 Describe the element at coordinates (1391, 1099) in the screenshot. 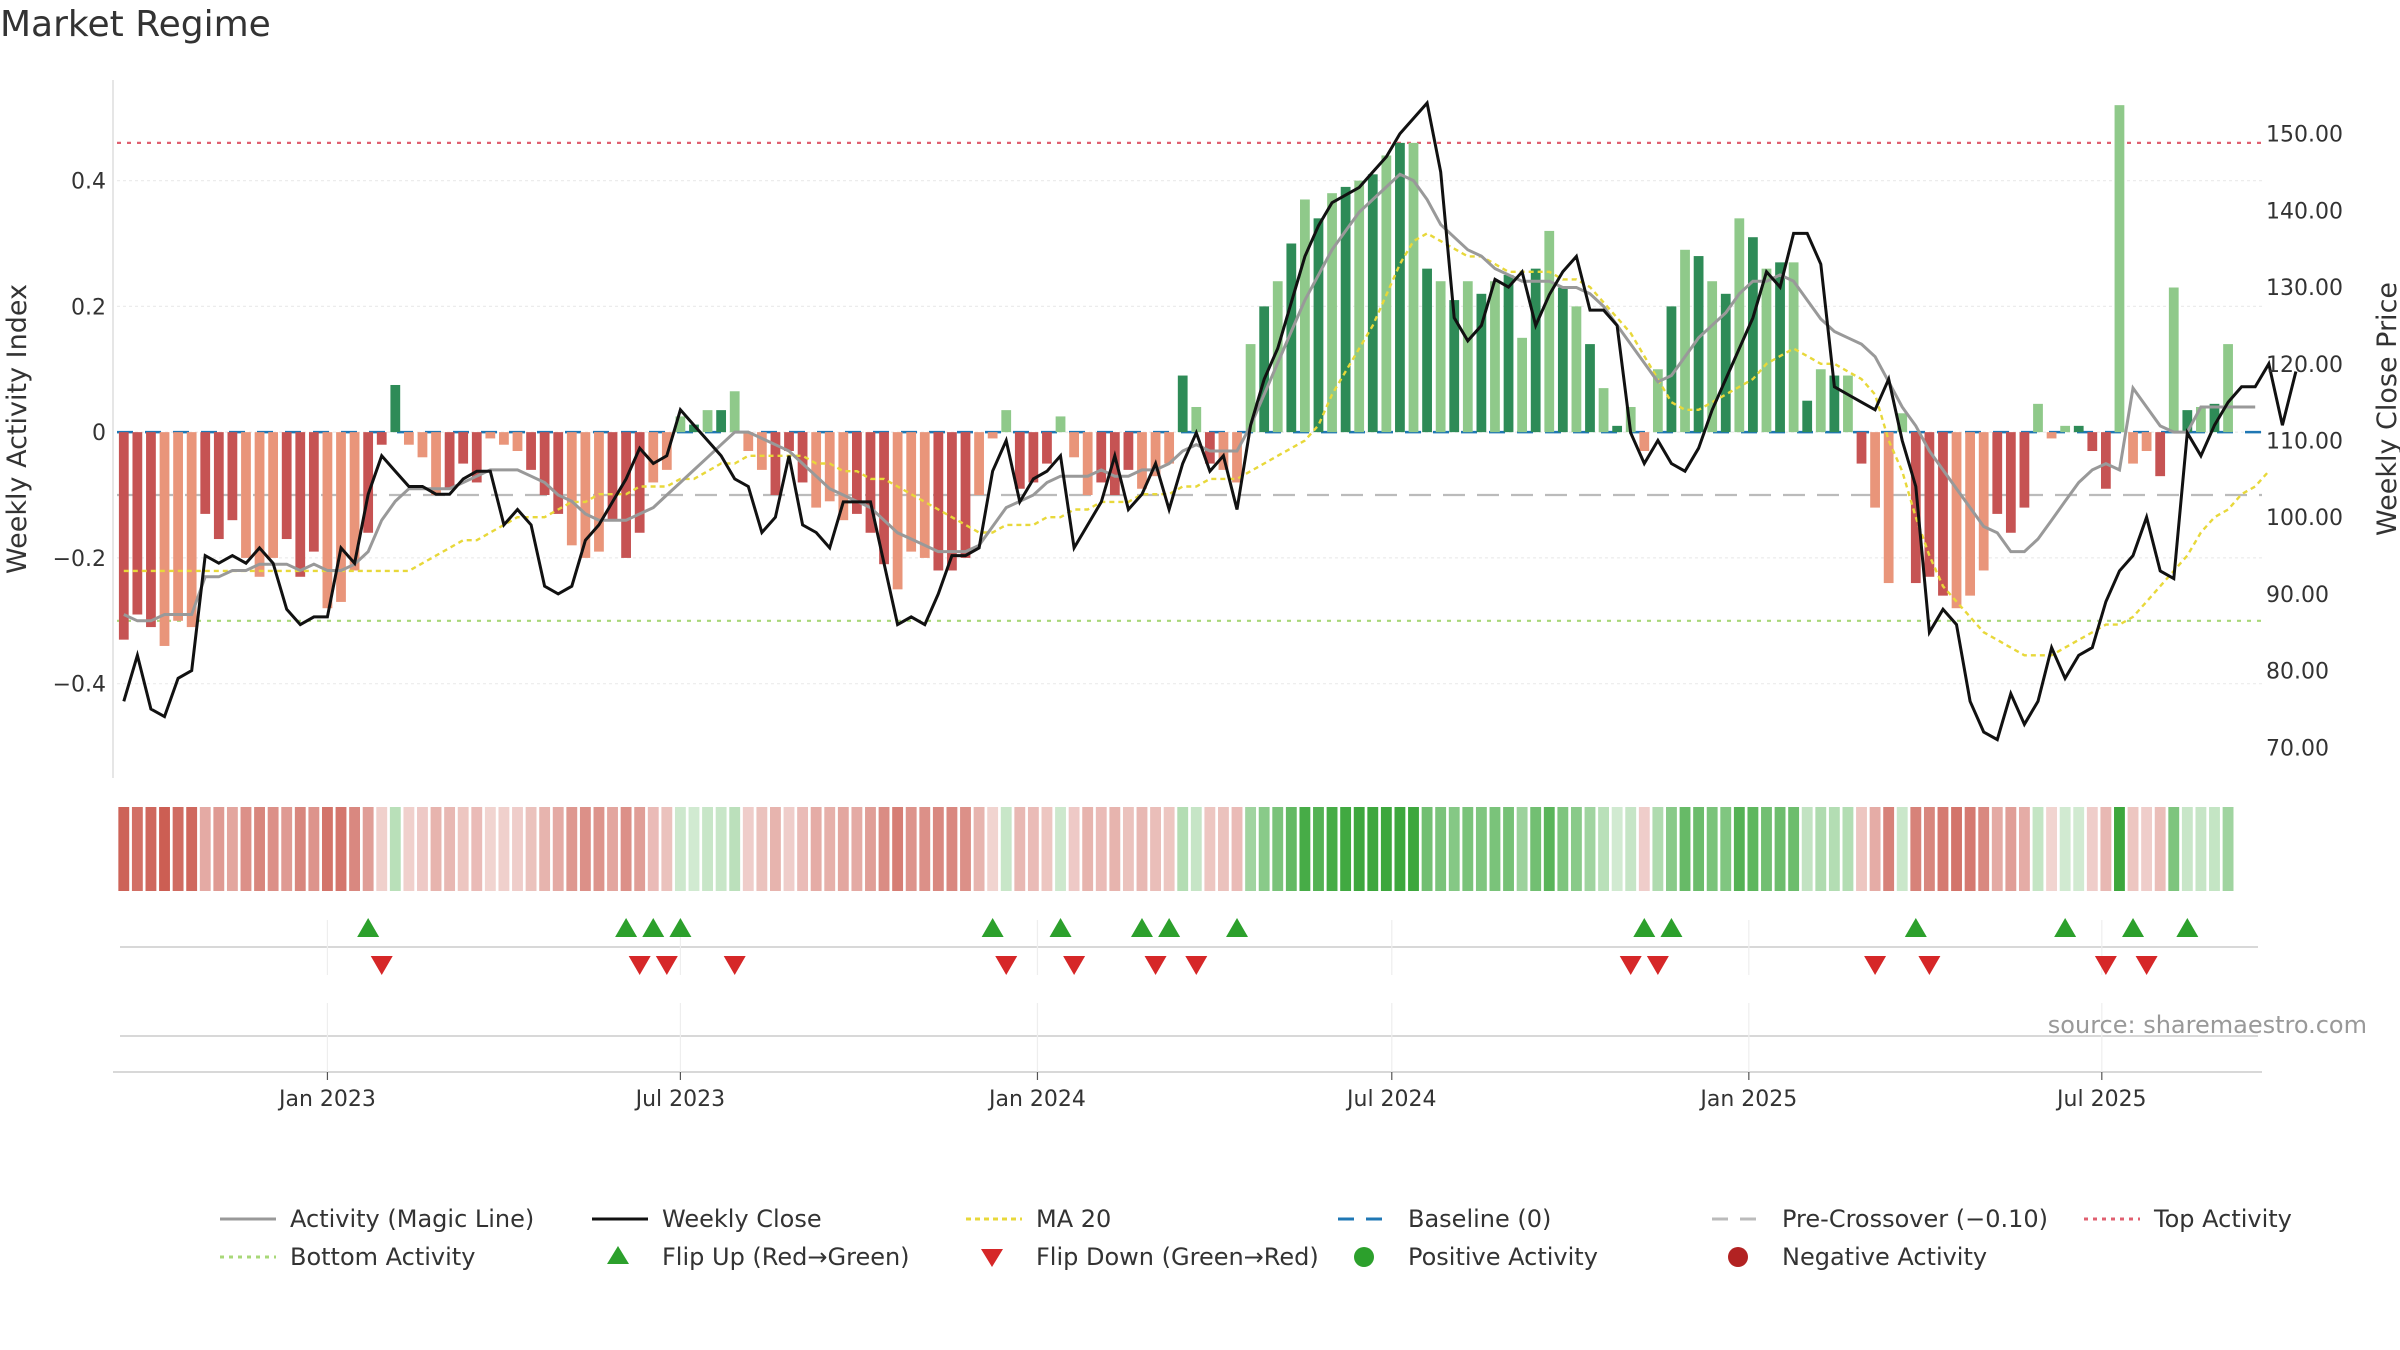

I see `x-tick-label: Jul 2024` at that location.